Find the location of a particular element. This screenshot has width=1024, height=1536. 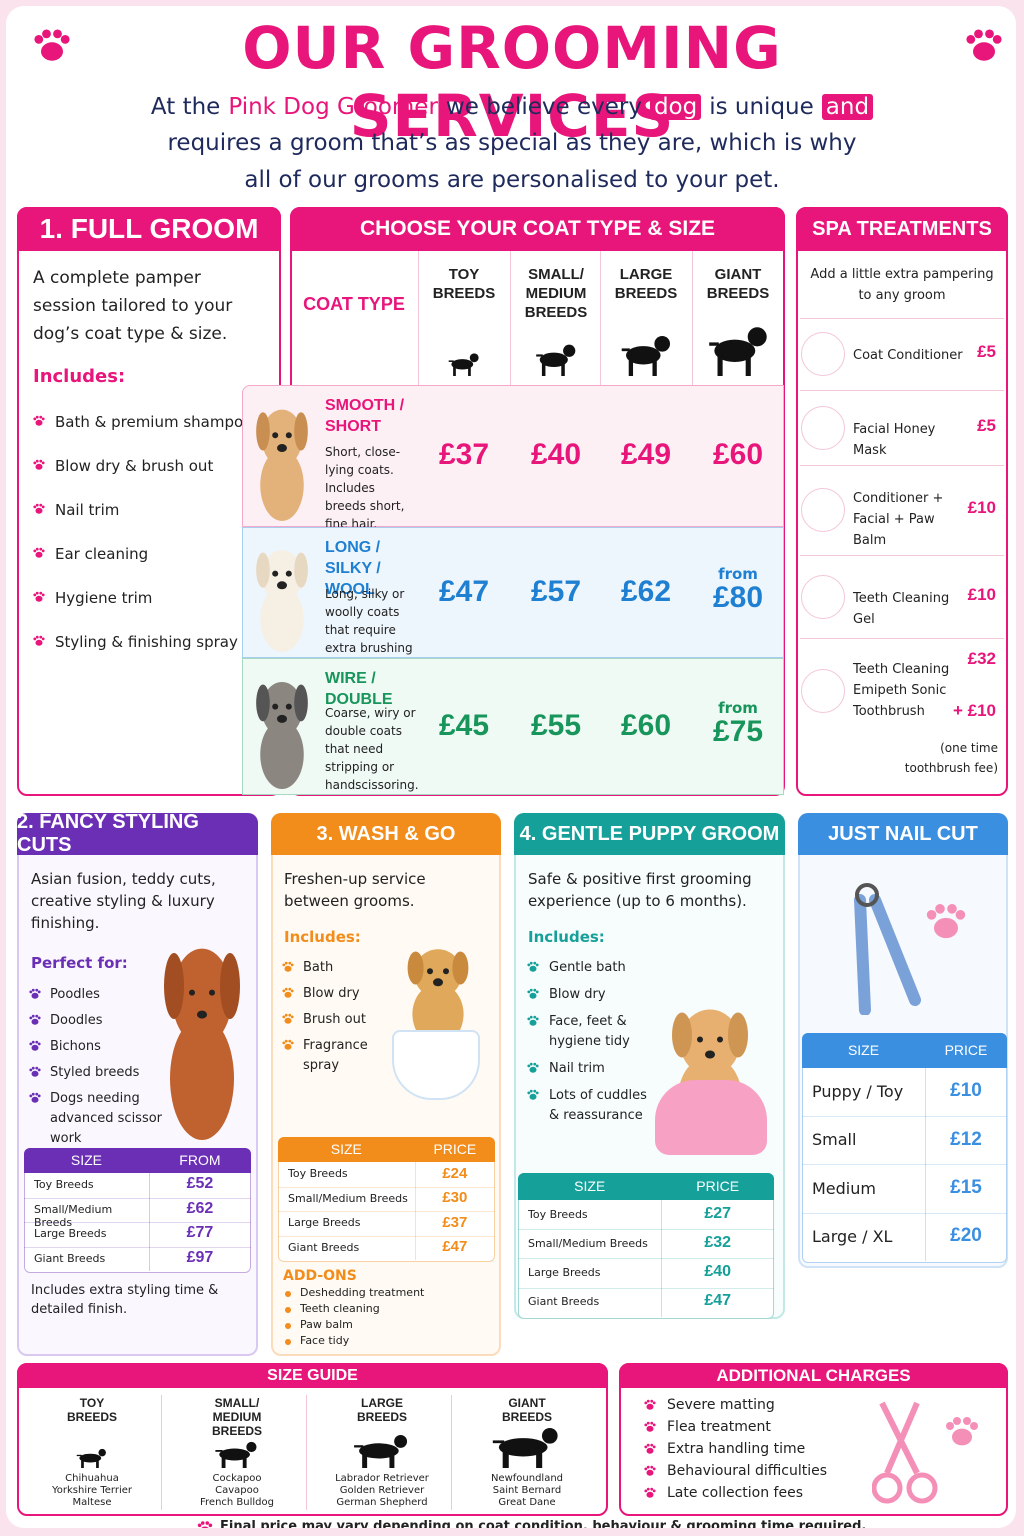

spa-price: £10 is located at coordinates (981, 594).